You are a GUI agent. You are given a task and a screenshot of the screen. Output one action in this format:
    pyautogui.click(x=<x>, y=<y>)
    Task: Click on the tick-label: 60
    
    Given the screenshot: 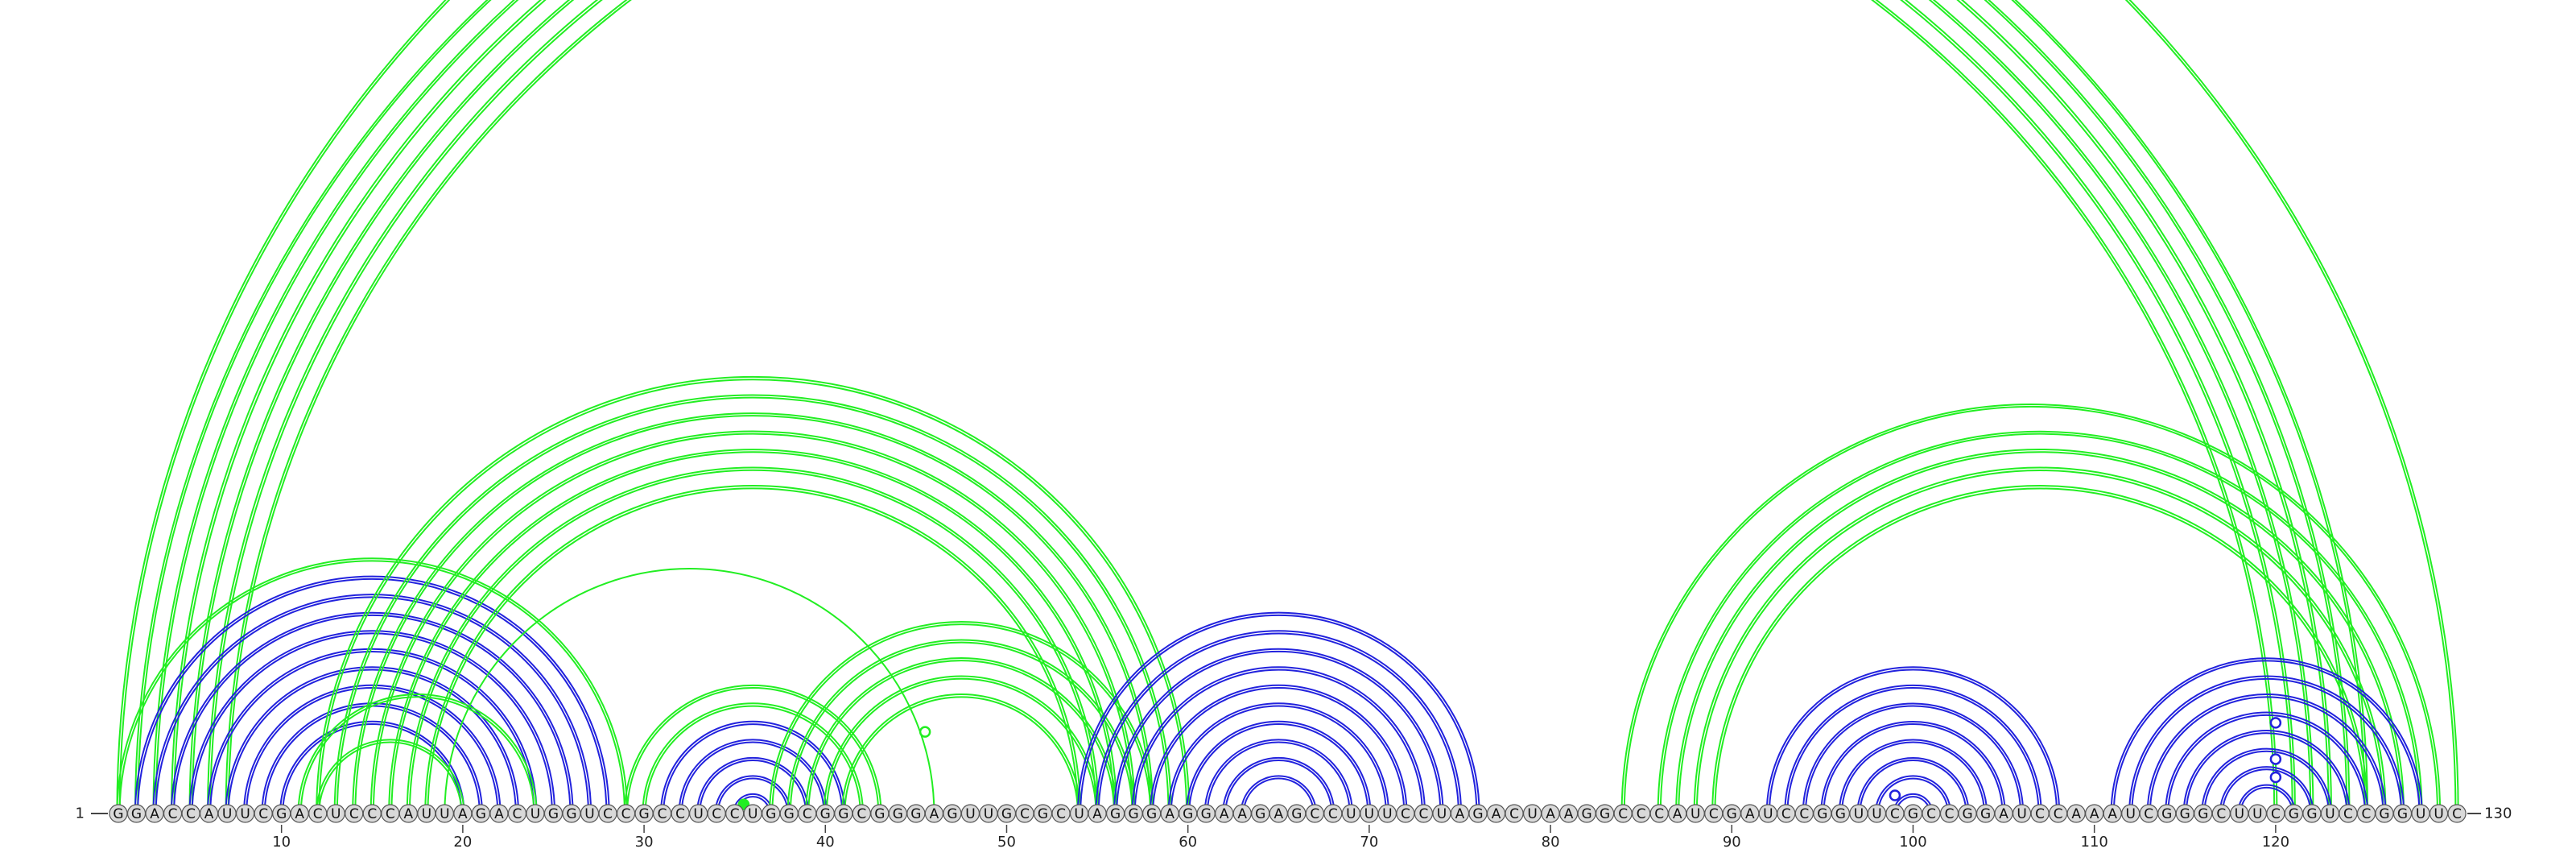 What is the action you would take?
    pyautogui.click(x=1188, y=843)
    